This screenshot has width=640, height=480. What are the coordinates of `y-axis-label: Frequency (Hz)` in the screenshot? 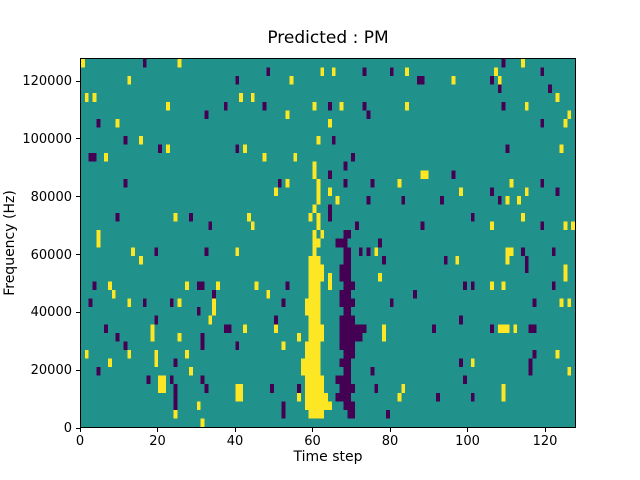 It's located at (10, 243).